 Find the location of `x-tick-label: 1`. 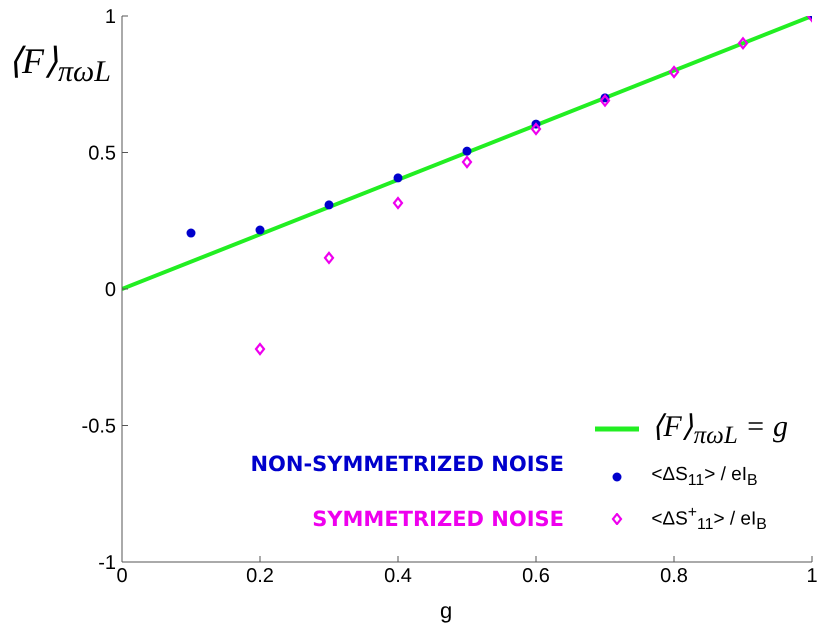

x-tick-label: 1 is located at coordinates (812, 576).